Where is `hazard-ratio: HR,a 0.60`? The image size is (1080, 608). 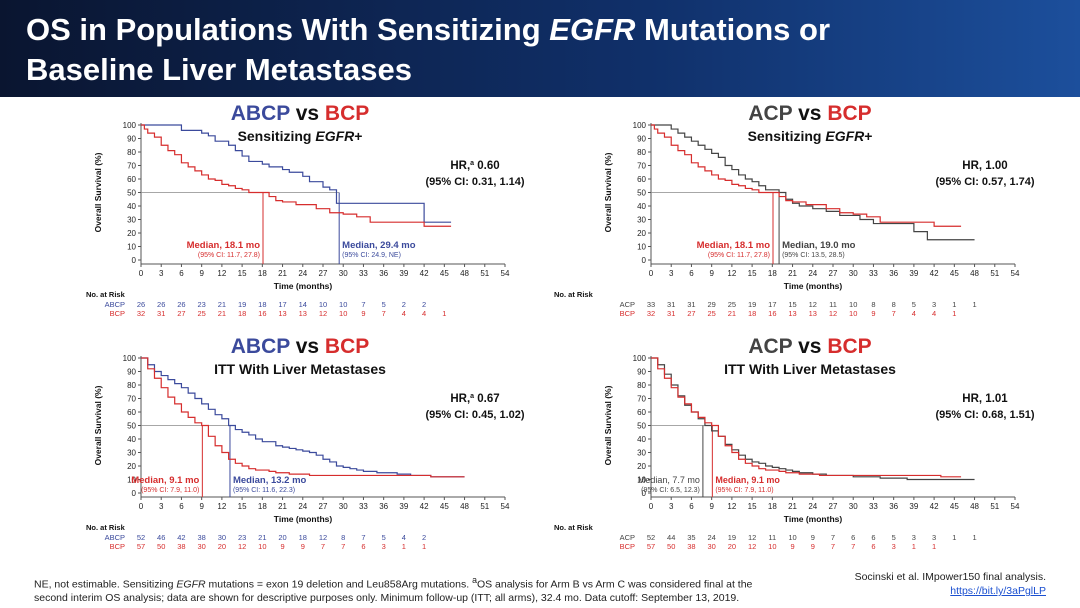
hazard-ratio: HR,a 0.60 is located at coordinates (474, 166).